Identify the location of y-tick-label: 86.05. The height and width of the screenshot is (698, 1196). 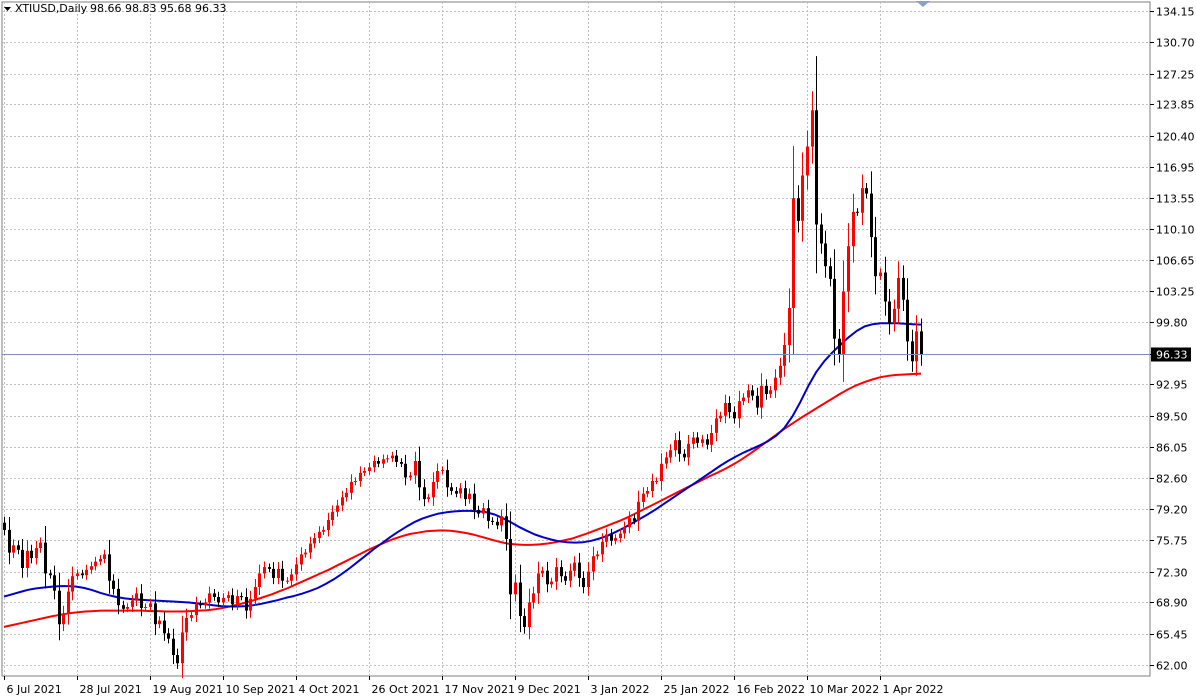
(1172, 448).